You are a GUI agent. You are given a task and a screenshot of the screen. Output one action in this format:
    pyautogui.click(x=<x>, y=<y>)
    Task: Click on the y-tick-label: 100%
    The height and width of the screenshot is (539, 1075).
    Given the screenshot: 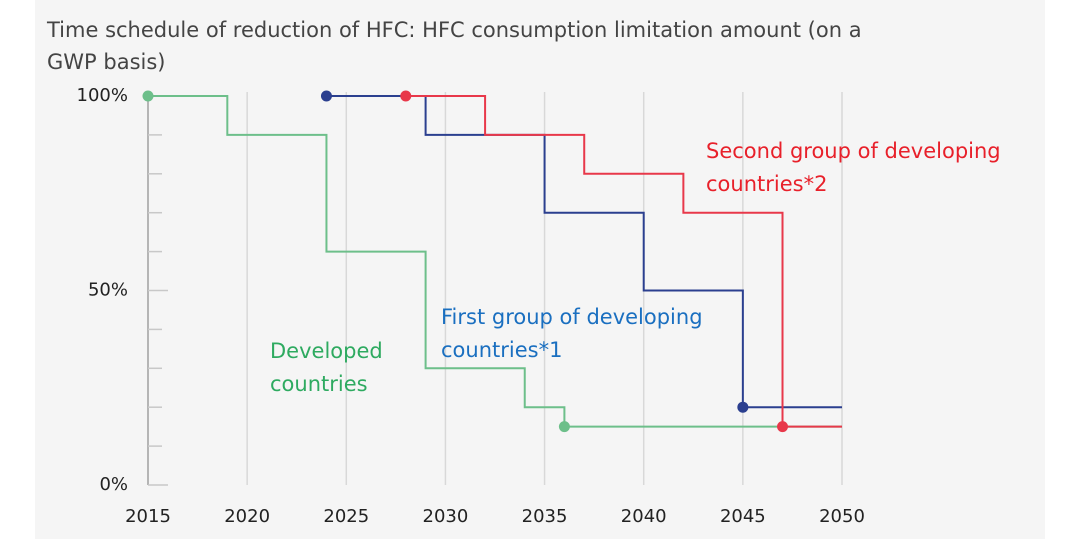 What is the action you would take?
    pyautogui.click(x=102, y=95)
    